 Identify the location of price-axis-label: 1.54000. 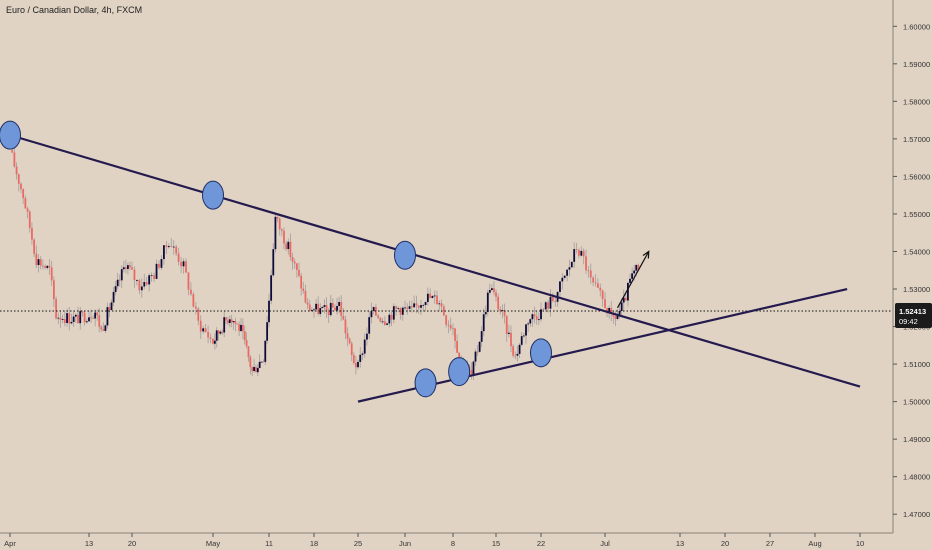
(916, 251).